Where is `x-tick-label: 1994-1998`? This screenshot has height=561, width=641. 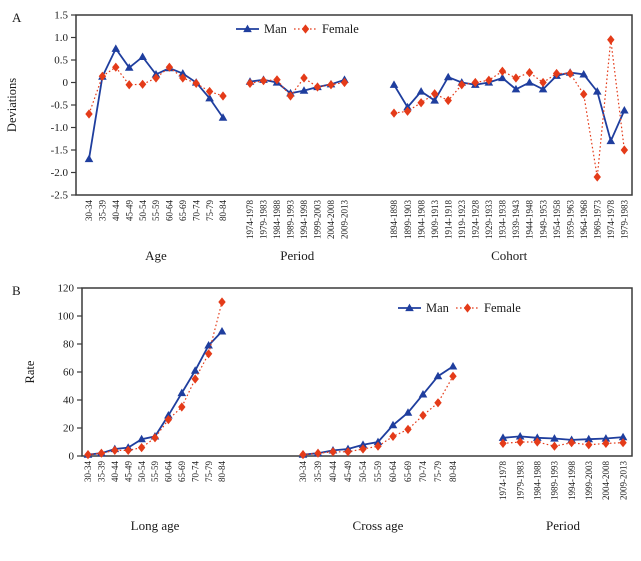
x-tick-label: 1994-1998 is located at coordinates (304, 219).